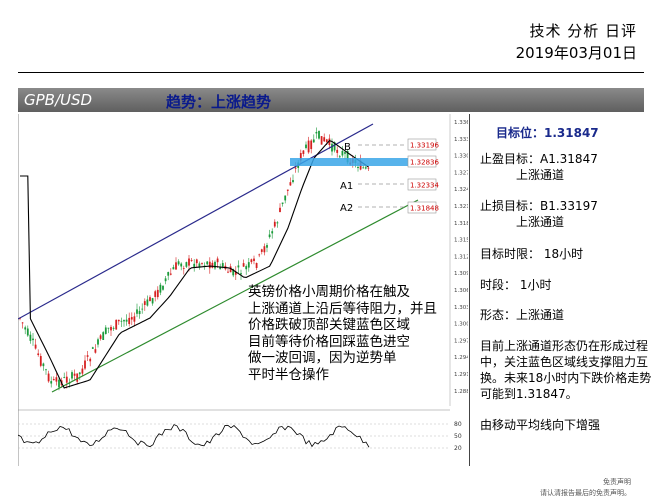 Image resolution: width=671 pixels, height=504 pixels. What do you see at coordinates (461, 190) in the screenshot?
I see `axis-tick-label: 1.3240` at bounding box center [461, 190].